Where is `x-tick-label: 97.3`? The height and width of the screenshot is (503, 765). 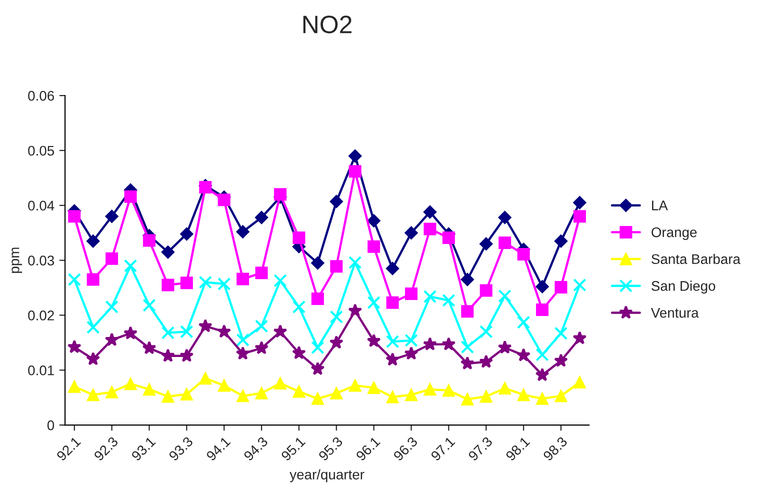 x-tick-label: 97.3 is located at coordinates (480, 449).